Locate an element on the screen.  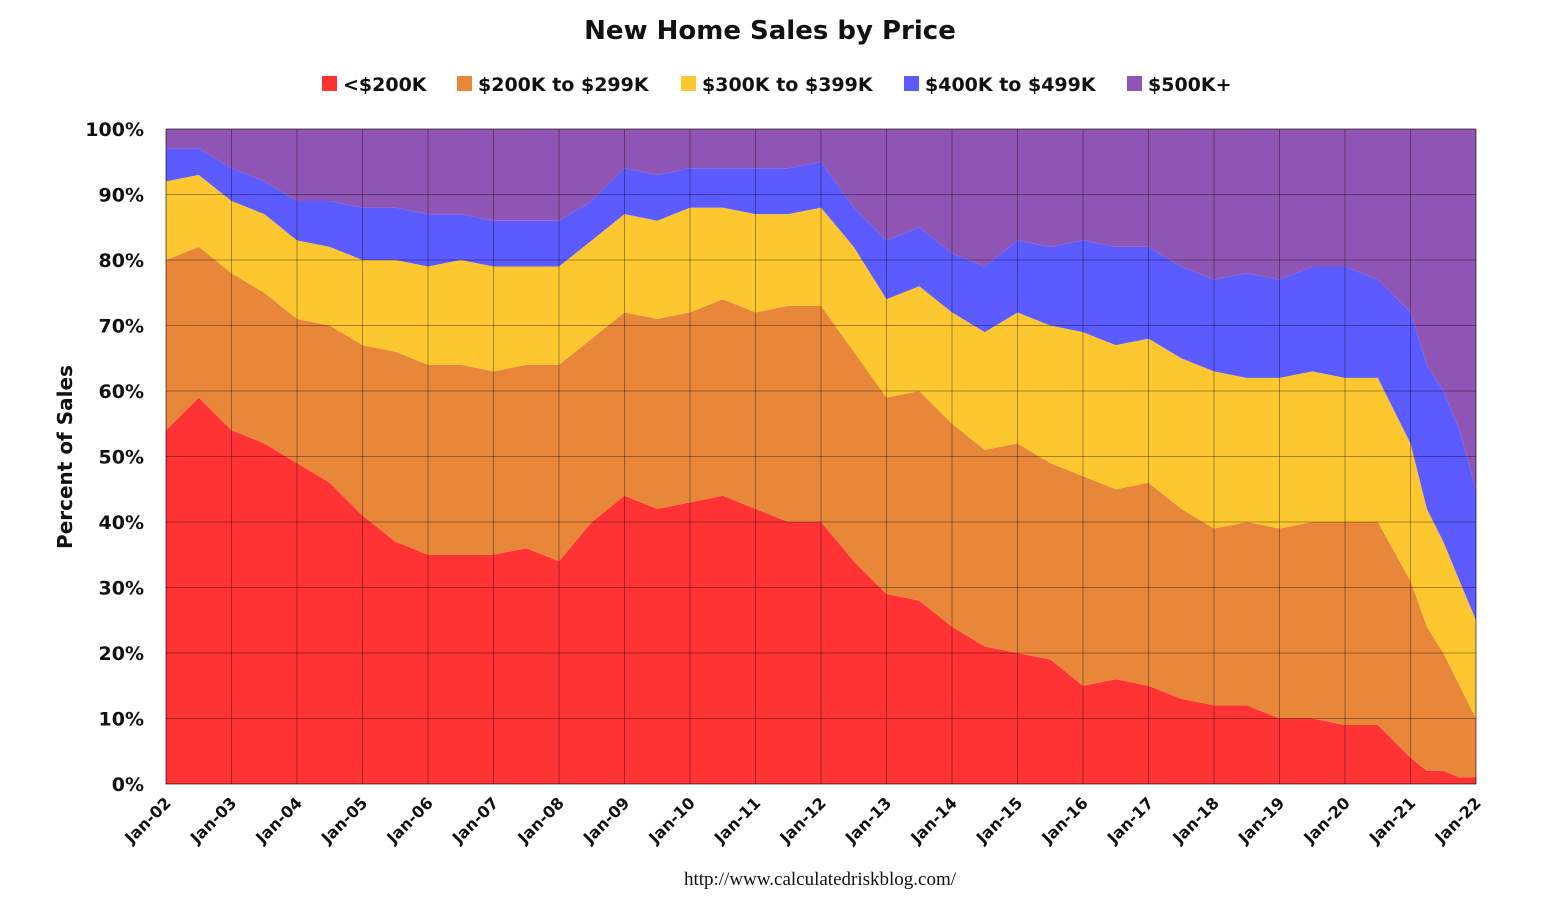
legend-item-4: $500K+ is located at coordinates (1179, 85).